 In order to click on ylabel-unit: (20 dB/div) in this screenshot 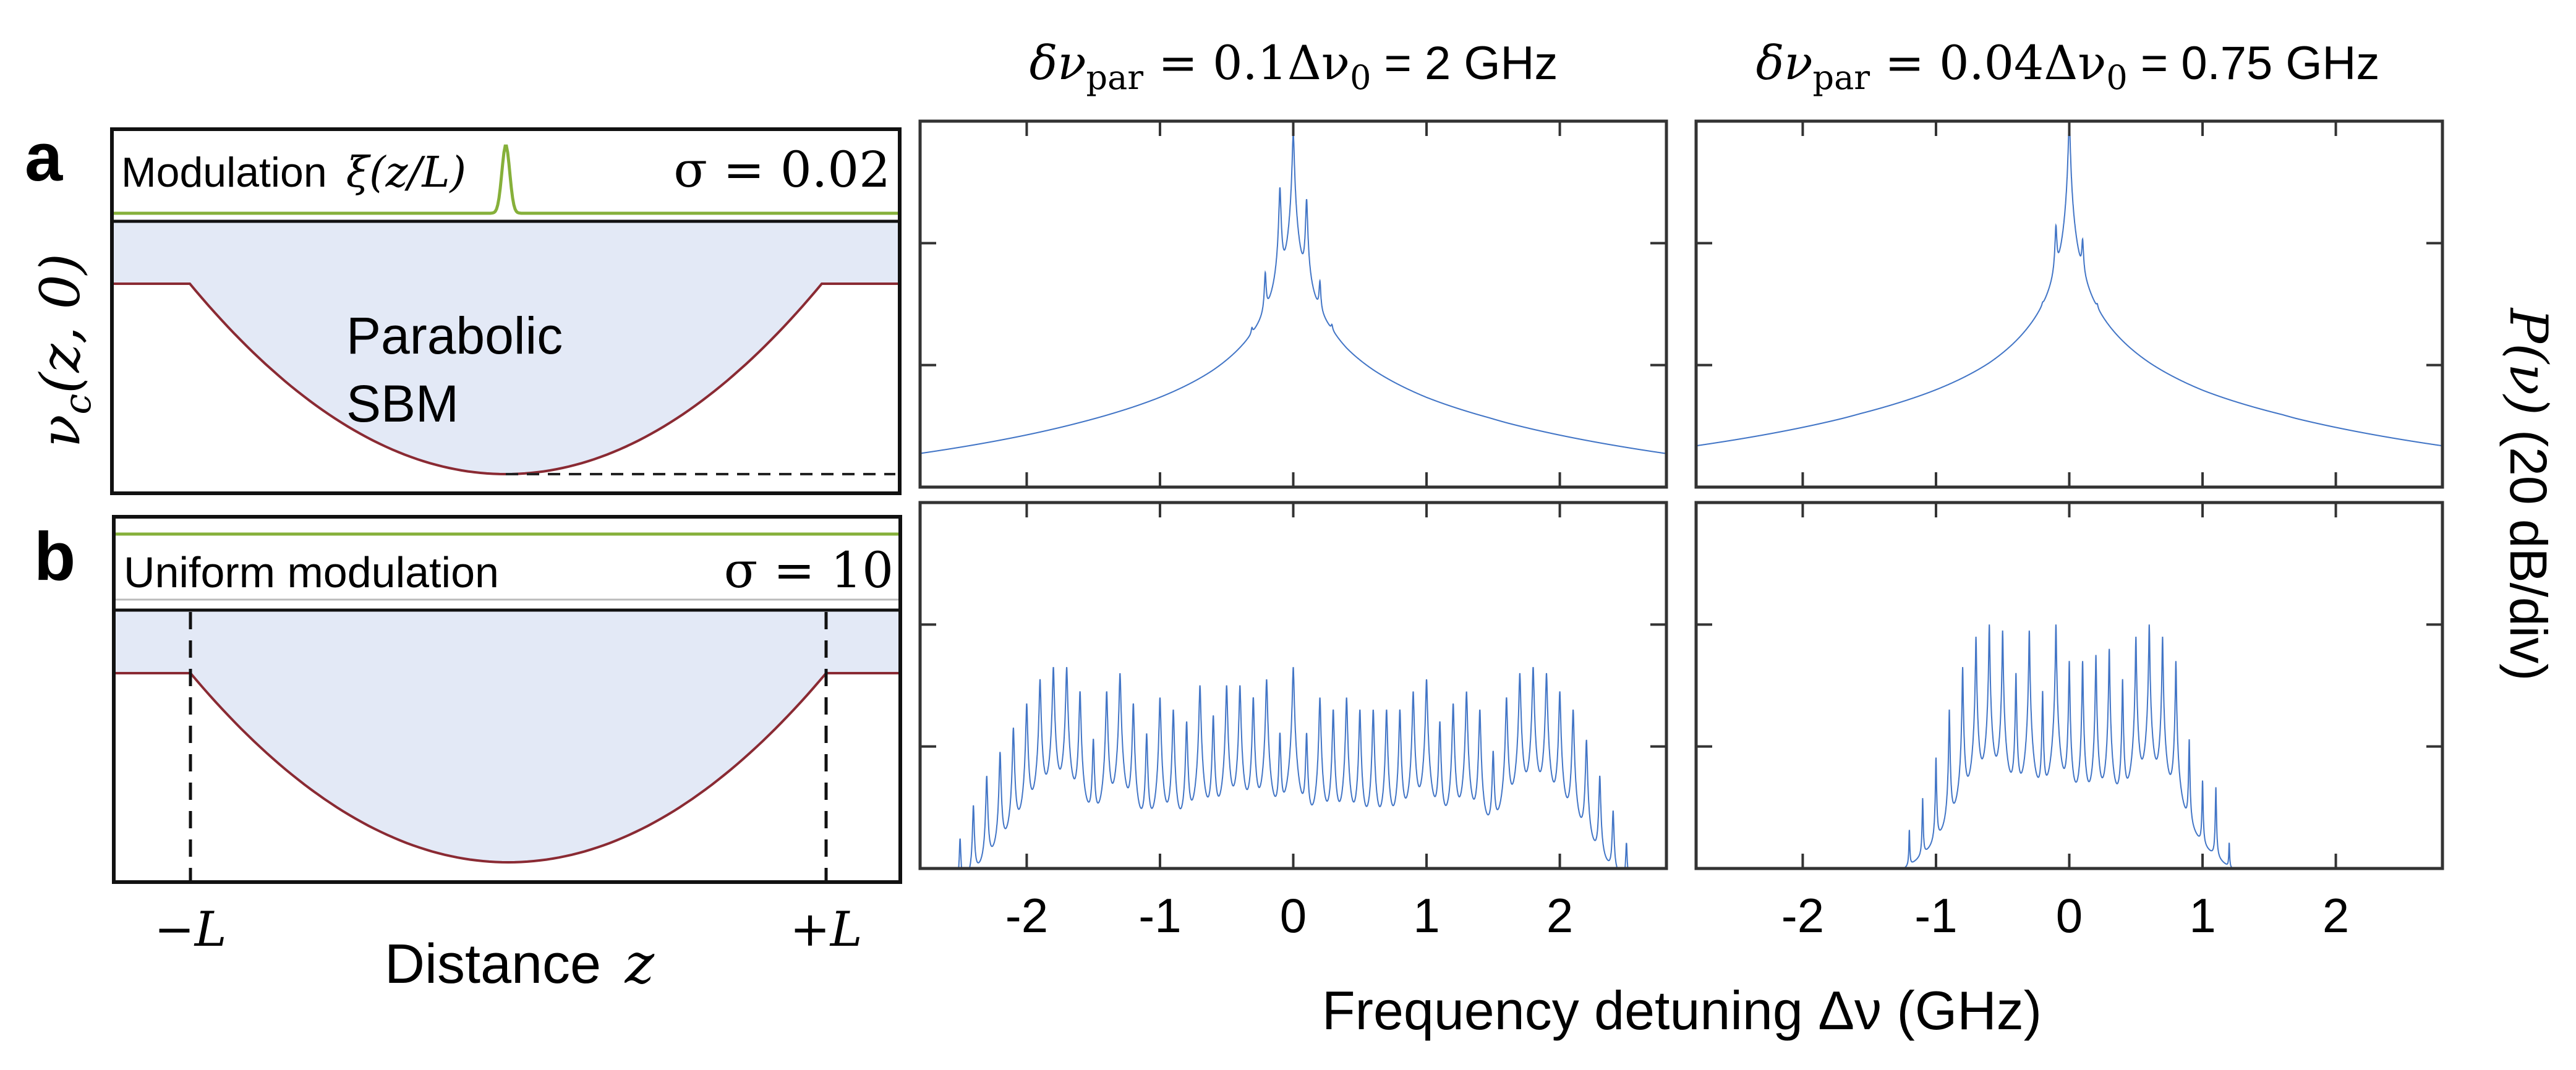, I will do `click(2528, 548)`.